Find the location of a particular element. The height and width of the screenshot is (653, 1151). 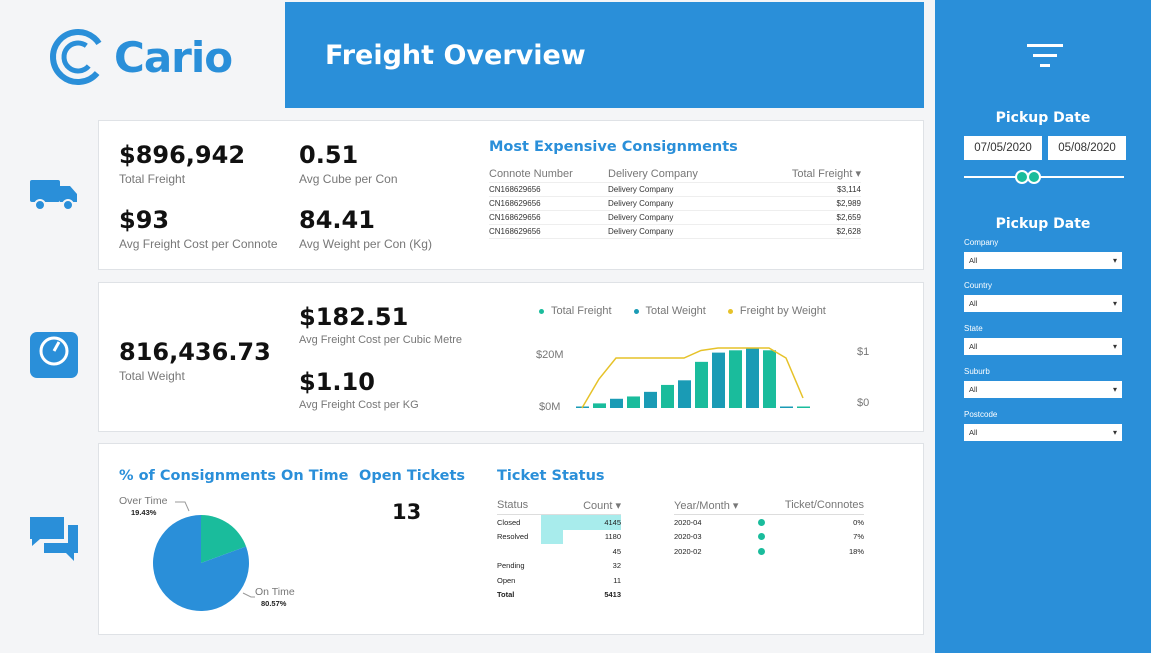

status-cell: Total is located at coordinates (506, 595).